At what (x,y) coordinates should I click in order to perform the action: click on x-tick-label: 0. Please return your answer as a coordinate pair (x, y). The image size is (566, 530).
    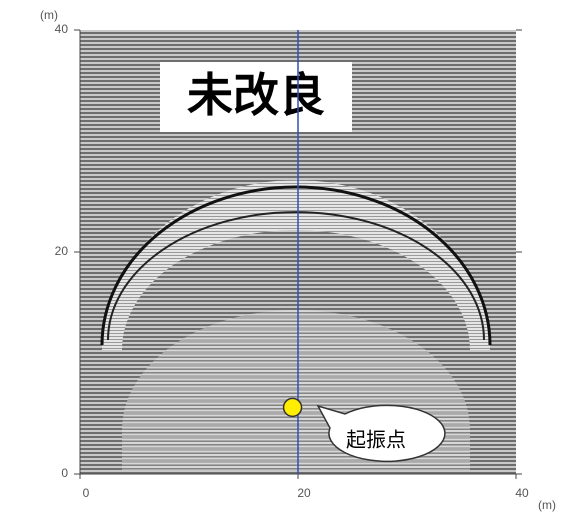
    Looking at the image, I should click on (86, 493).